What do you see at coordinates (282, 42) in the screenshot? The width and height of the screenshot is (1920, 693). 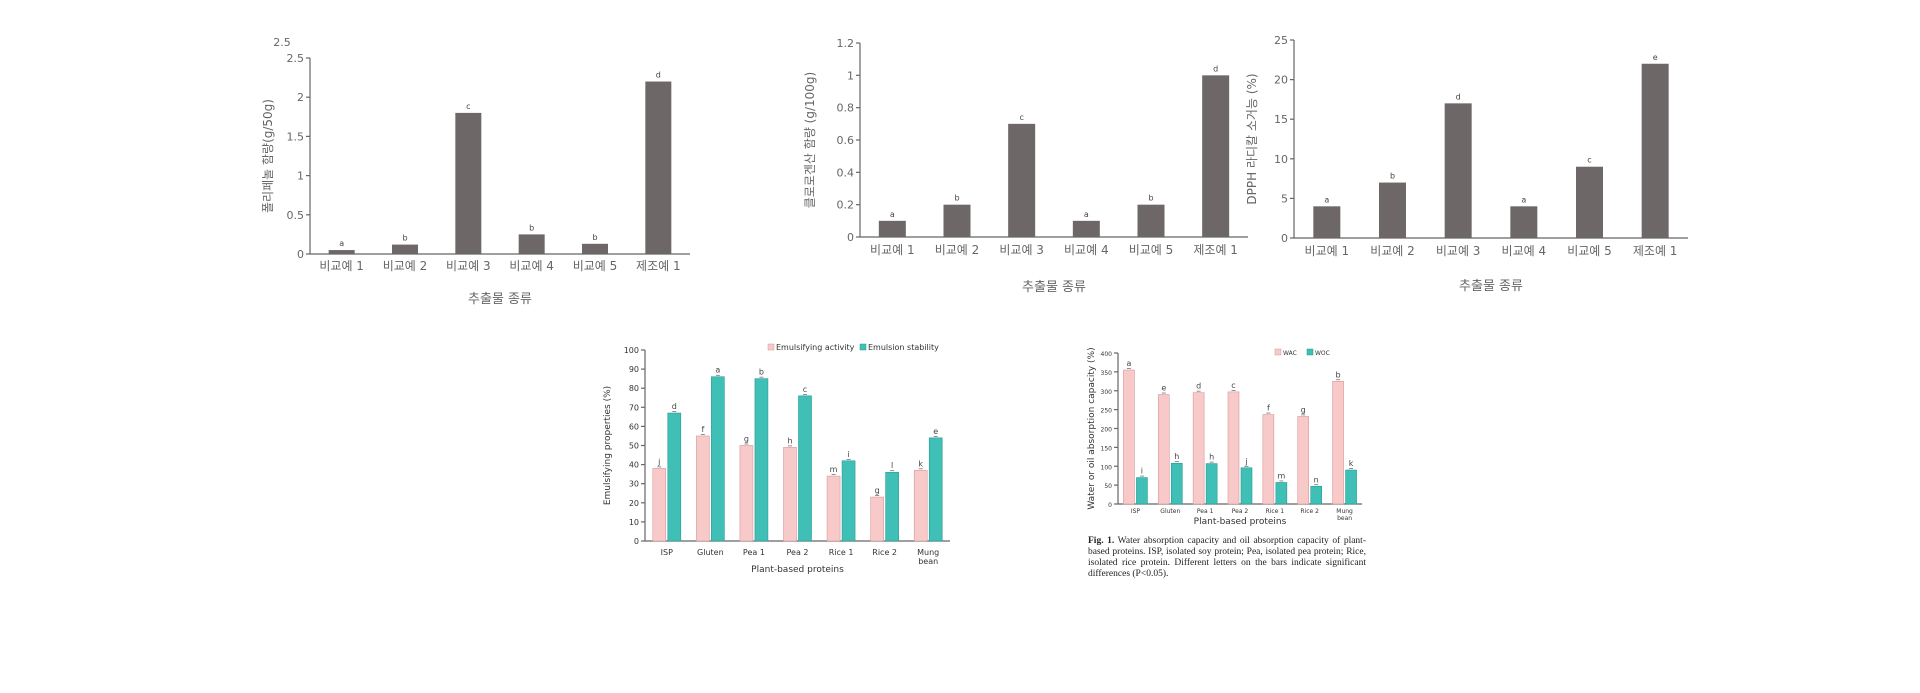 I see `chart1-extra-label: 2.5` at bounding box center [282, 42].